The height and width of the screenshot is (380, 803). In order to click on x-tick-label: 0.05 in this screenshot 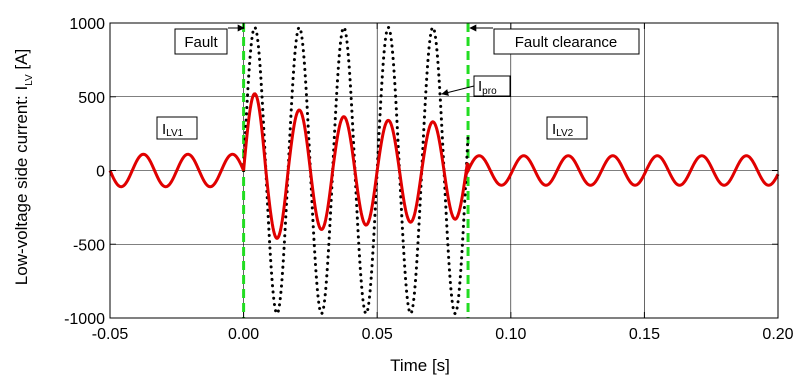, I will do `click(377, 334)`.